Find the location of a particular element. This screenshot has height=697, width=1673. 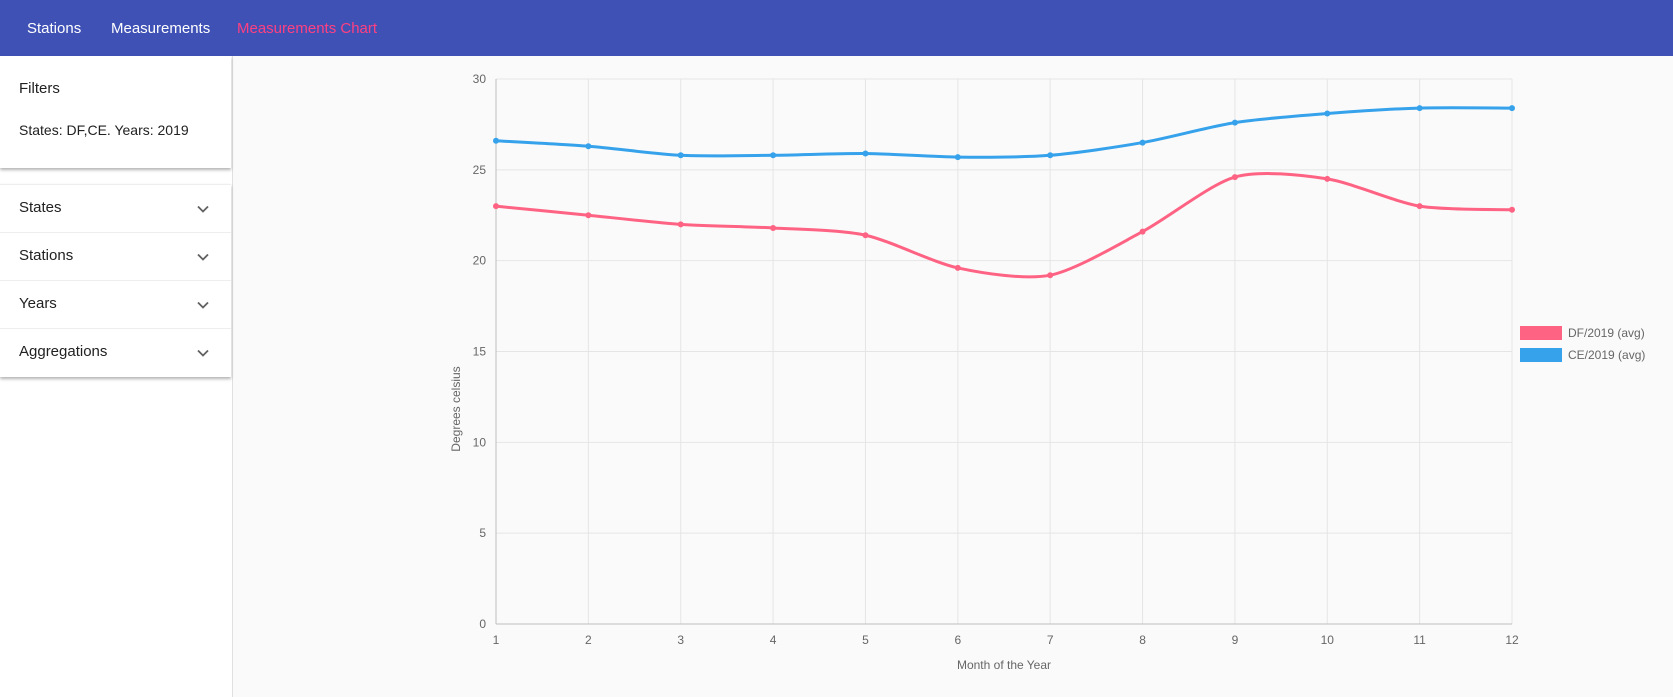

filters-accordion: States Stations Years Aggregations is located at coordinates (115, 280).